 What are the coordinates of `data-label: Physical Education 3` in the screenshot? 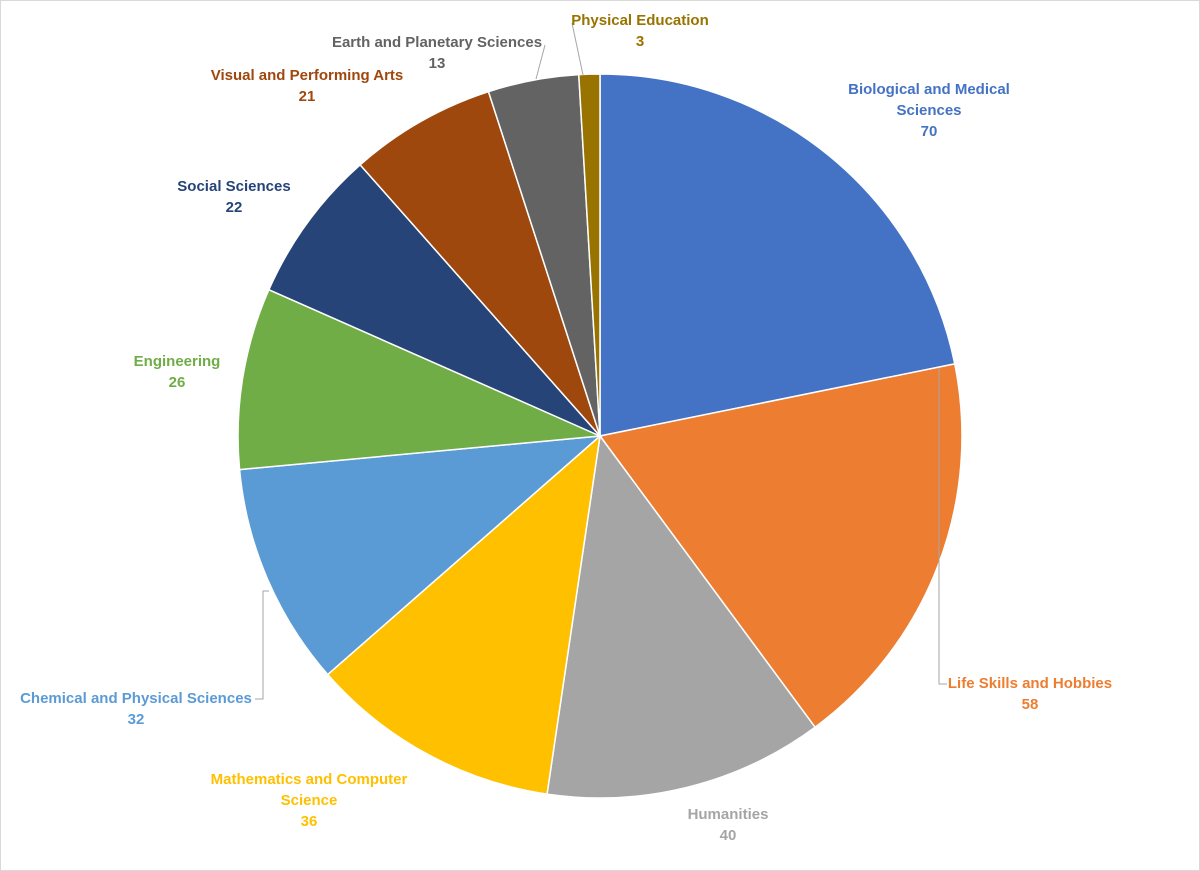 It's located at (640, 31).